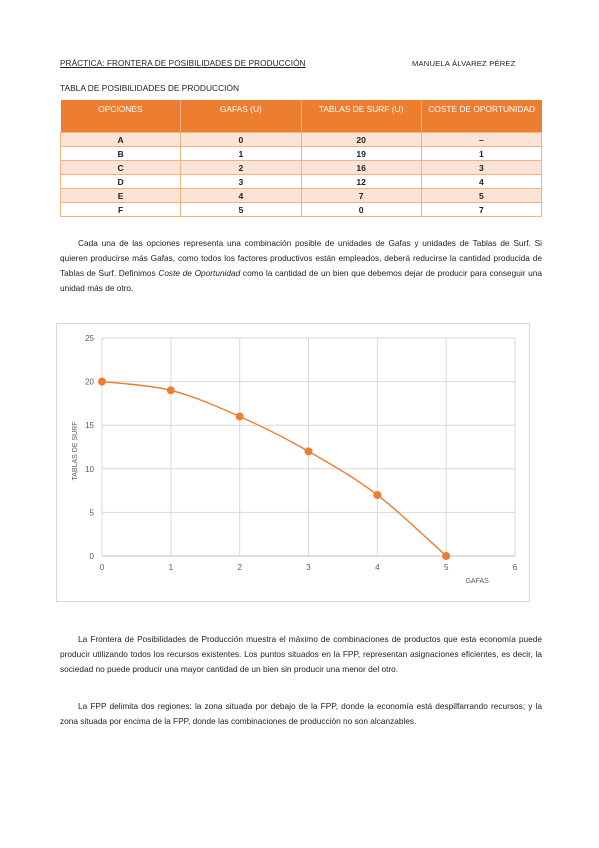 The height and width of the screenshot is (848, 599). I want to click on x-tick-label: 4, so click(377, 567).